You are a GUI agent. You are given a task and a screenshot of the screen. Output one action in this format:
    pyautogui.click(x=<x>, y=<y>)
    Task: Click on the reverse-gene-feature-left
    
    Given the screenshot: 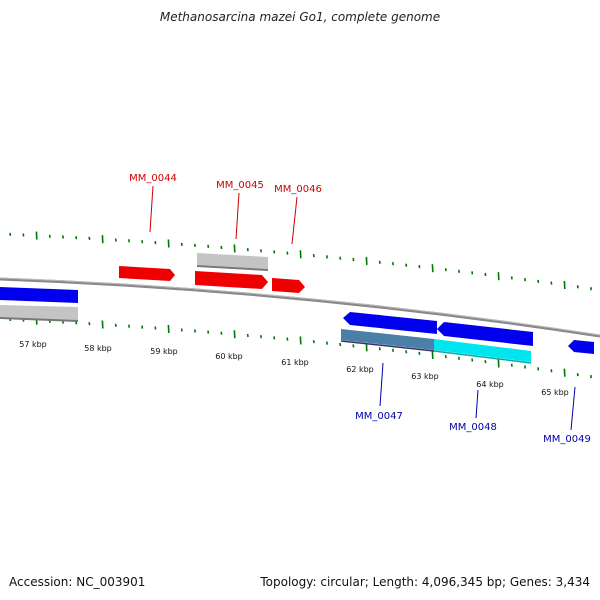 What is the action you would take?
    pyautogui.click(x=39, y=295)
    